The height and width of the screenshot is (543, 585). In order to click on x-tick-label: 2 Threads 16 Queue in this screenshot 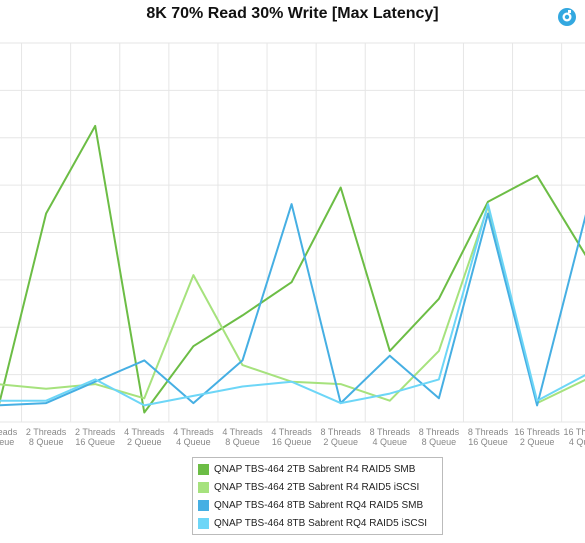, I will do `click(95, 437)`.